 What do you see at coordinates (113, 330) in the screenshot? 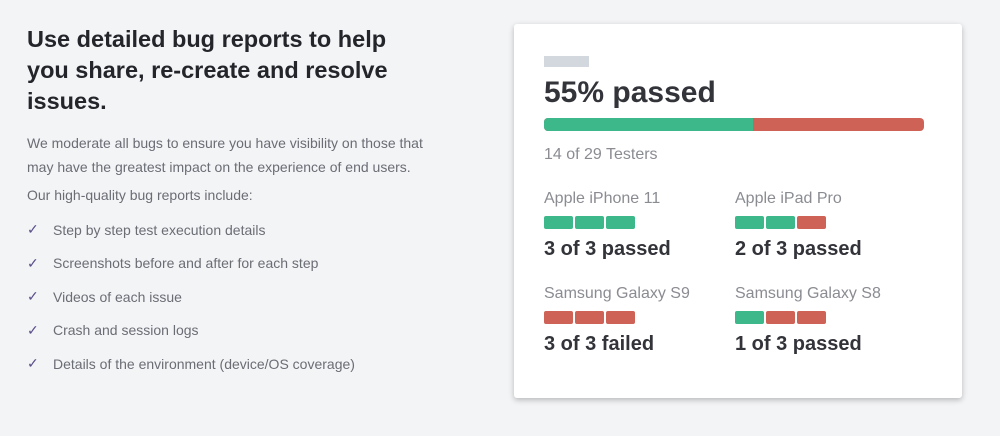
I see `list-item: ✓ Crash and session logs` at bounding box center [113, 330].